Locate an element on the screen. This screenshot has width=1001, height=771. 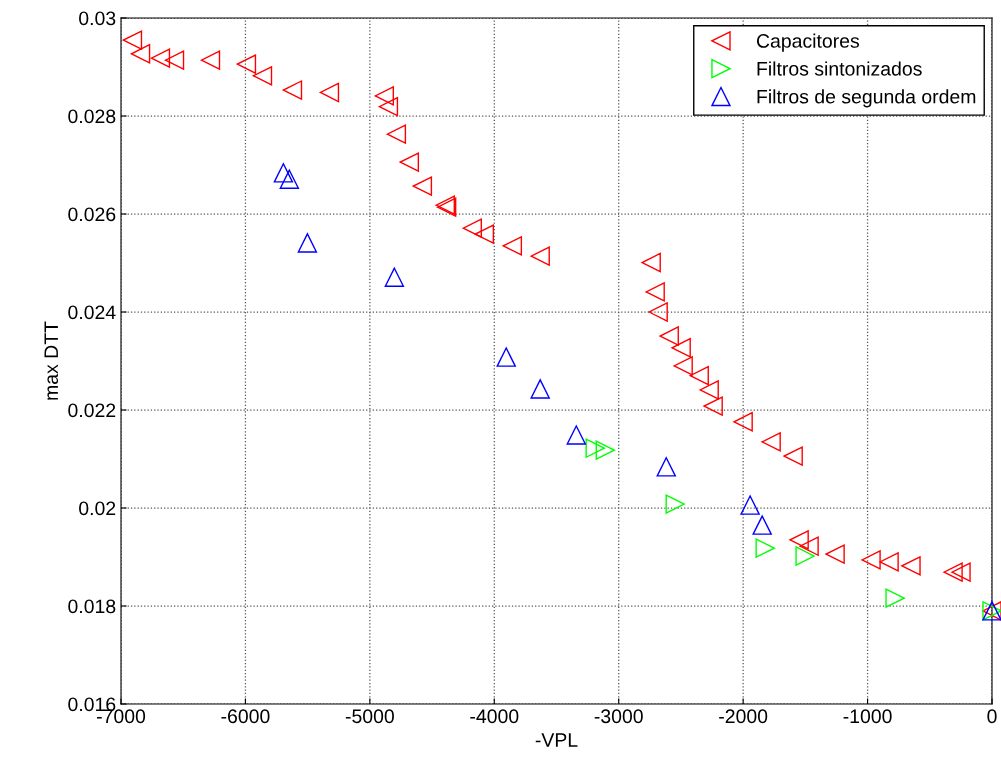
y-tick-label: 0.02 is located at coordinates (97, 508).